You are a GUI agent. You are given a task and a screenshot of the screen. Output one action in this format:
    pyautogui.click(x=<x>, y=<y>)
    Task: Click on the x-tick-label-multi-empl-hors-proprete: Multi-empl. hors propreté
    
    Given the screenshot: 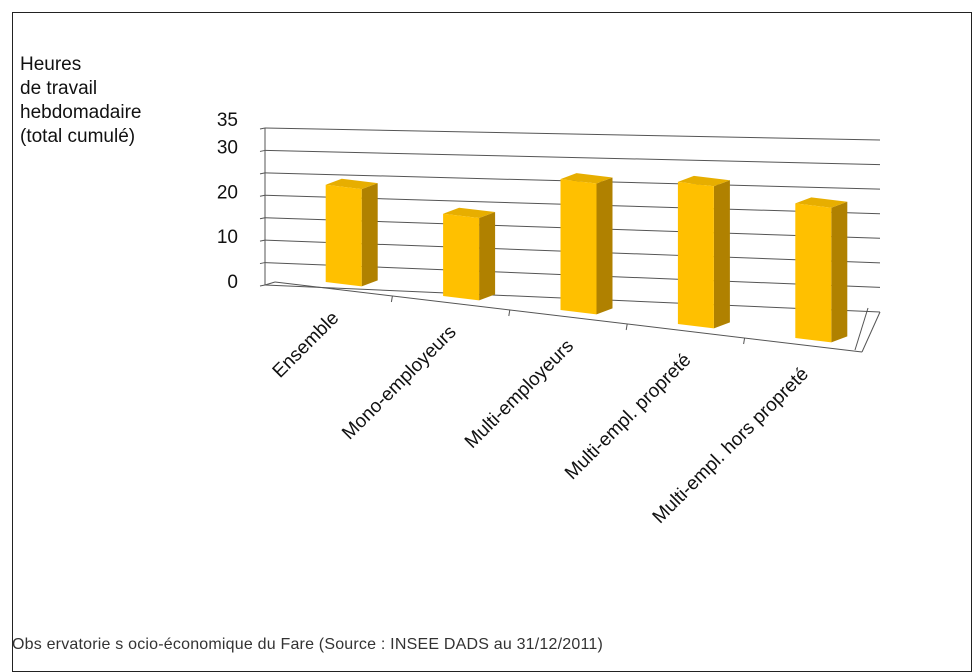 What is the action you would take?
    pyautogui.click(x=731, y=446)
    